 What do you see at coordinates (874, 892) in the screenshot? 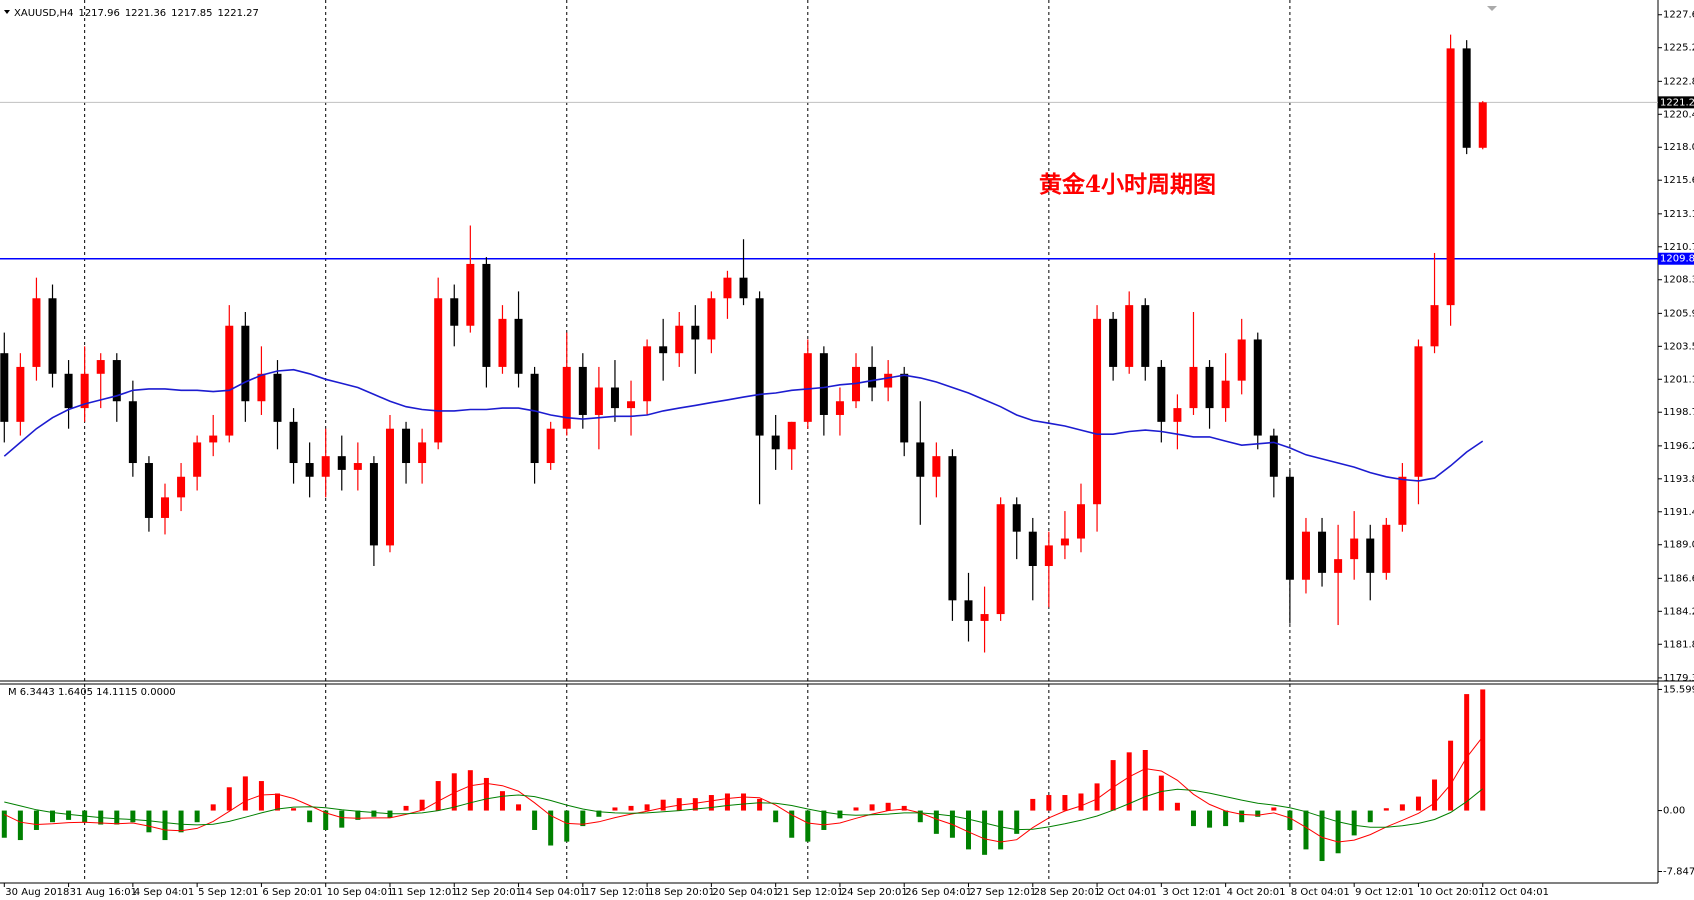
I see `x-tick-label: 24 Sep 20:01` at bounding box center [874, 892].